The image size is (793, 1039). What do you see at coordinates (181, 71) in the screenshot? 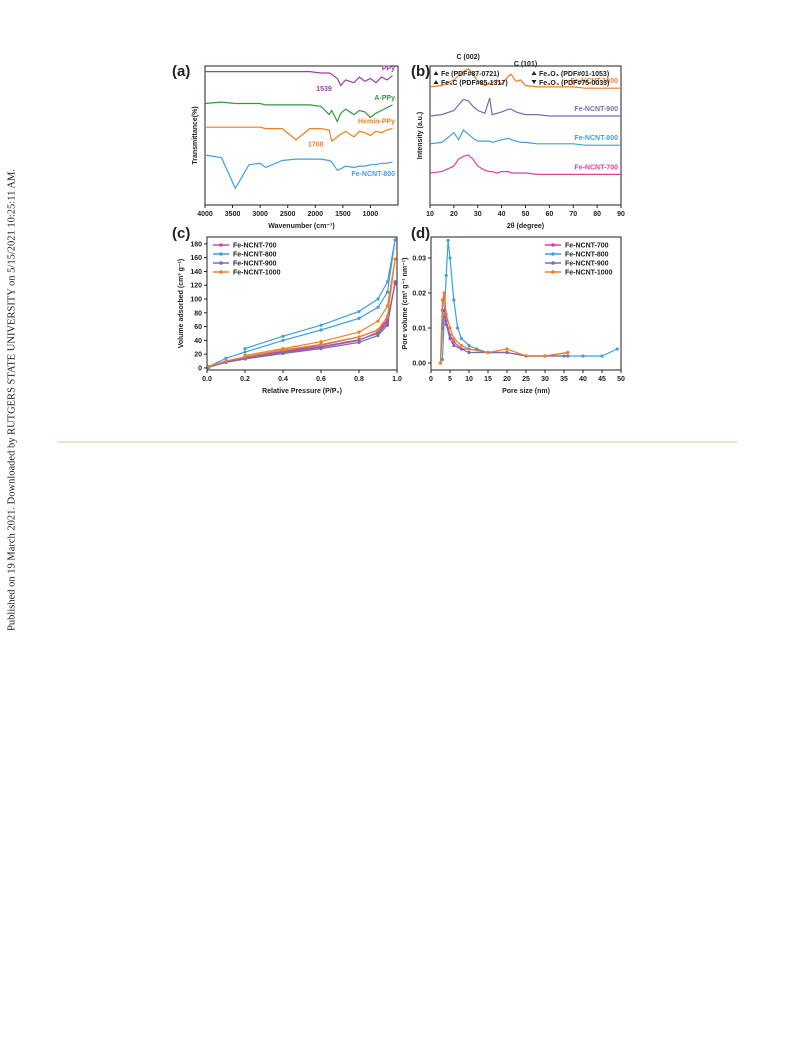
I see `panel-label: (a)` at bounding box center [181, 71].